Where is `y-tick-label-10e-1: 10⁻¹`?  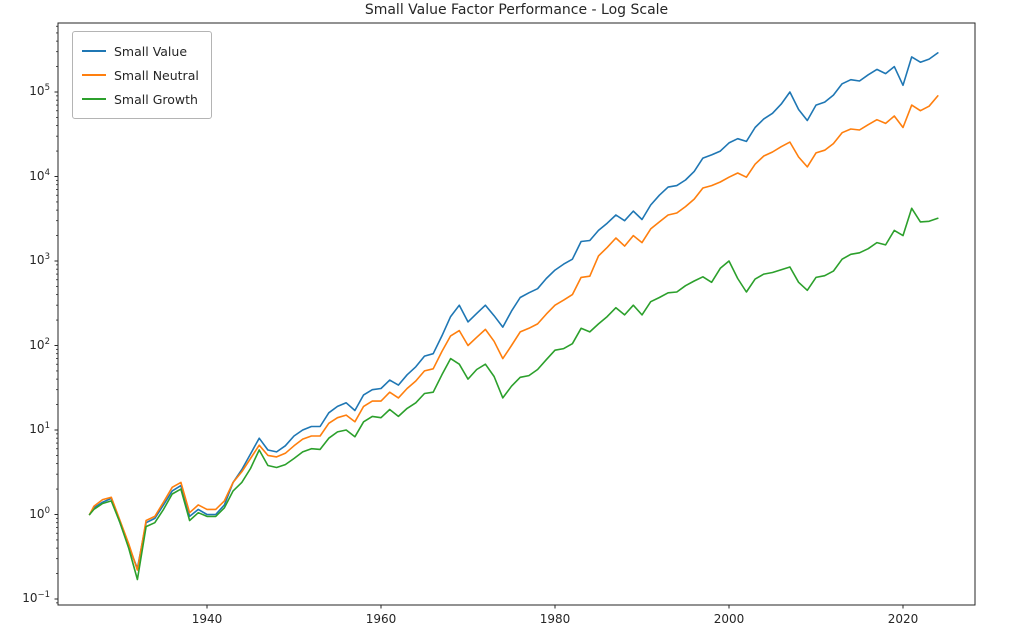
y-tick-label-10e-1: 10⁻¹ is located at coordinates (36, 597).